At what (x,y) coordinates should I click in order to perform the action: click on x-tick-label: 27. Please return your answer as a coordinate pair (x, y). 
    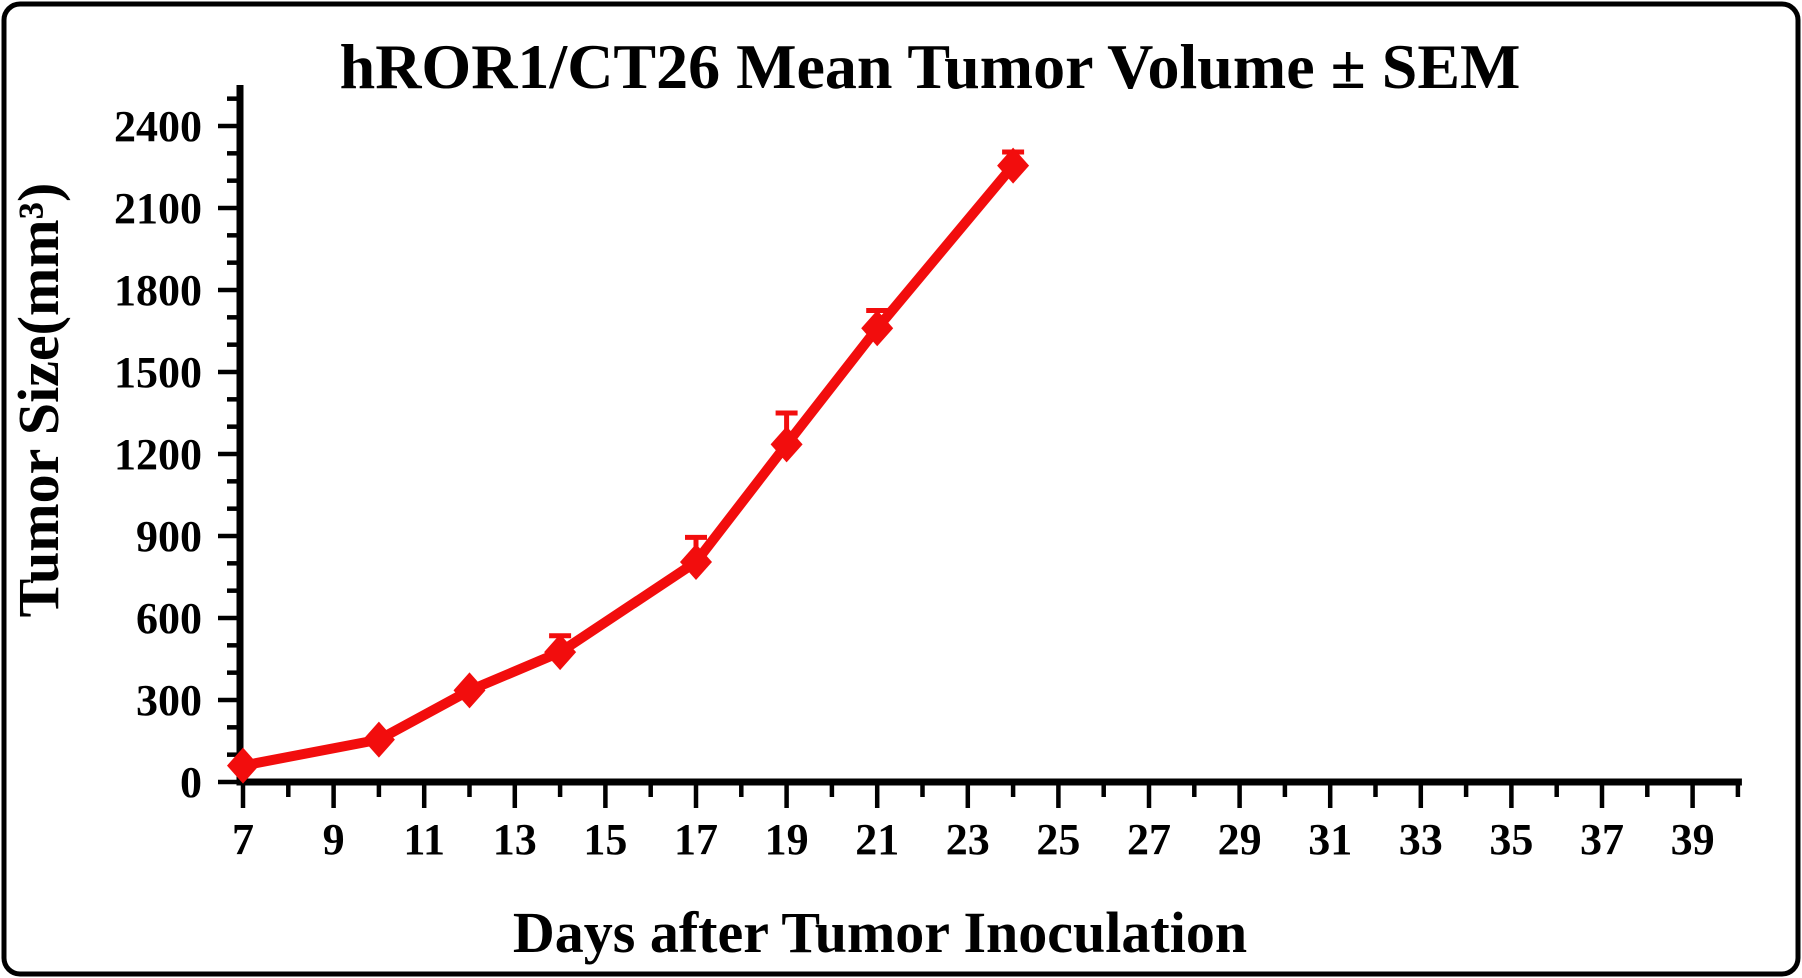
    Looking at the image, I should click on (1149, 839).